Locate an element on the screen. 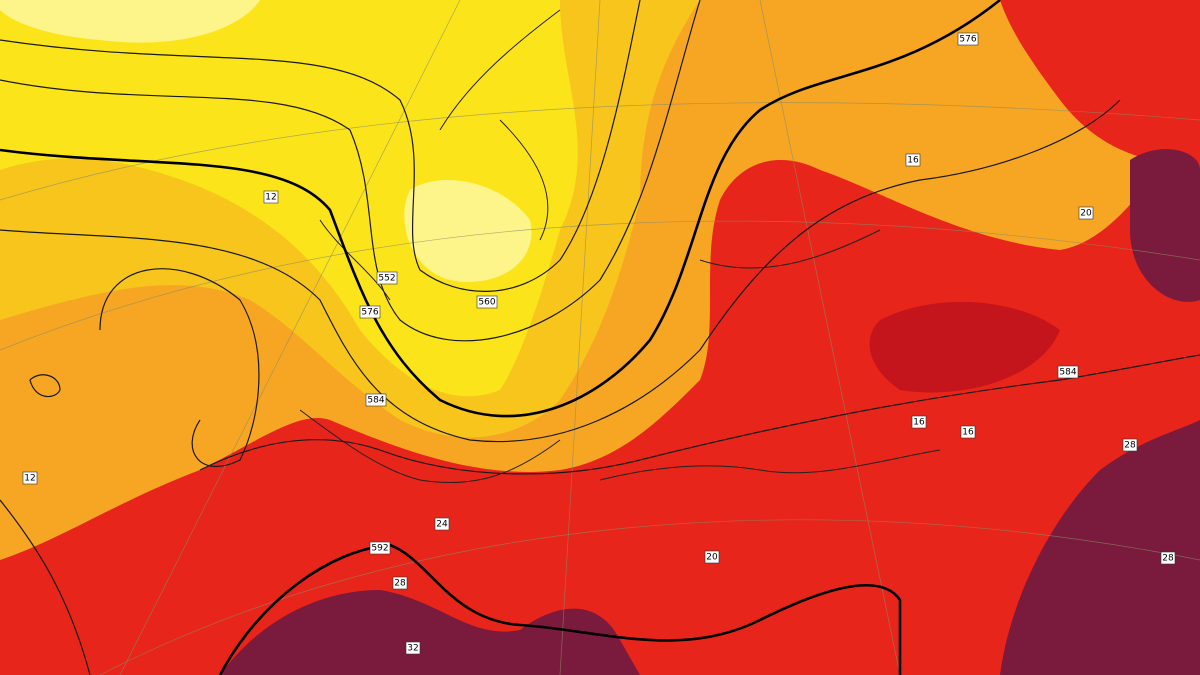  contour-label: 560 is located at coordinates (487, 302).